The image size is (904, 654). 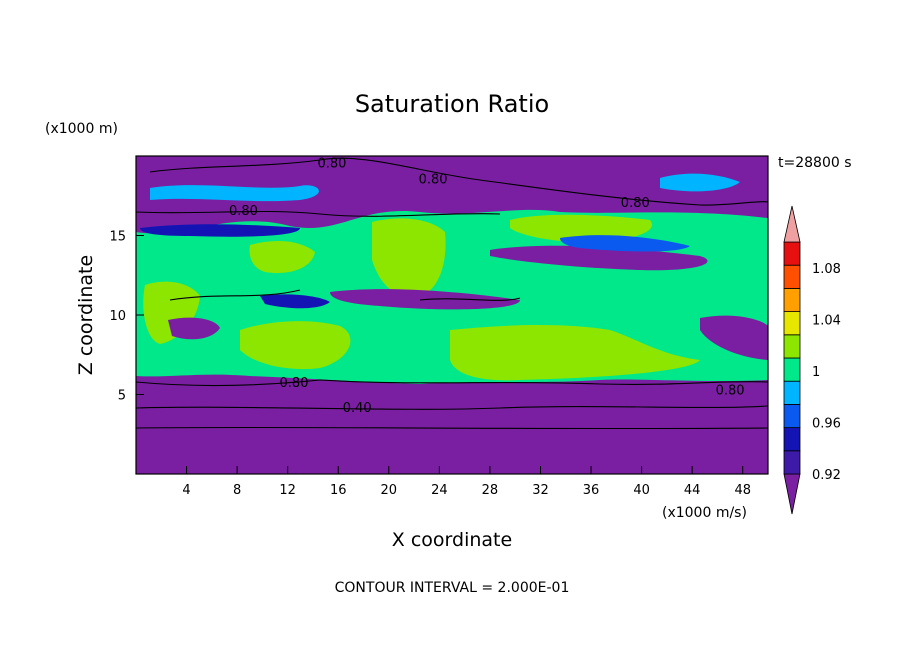 What do you see at coordinates (117, 316) in the screenshot?
I see `y-tick-label: 10` at bounding box center [117, 316].